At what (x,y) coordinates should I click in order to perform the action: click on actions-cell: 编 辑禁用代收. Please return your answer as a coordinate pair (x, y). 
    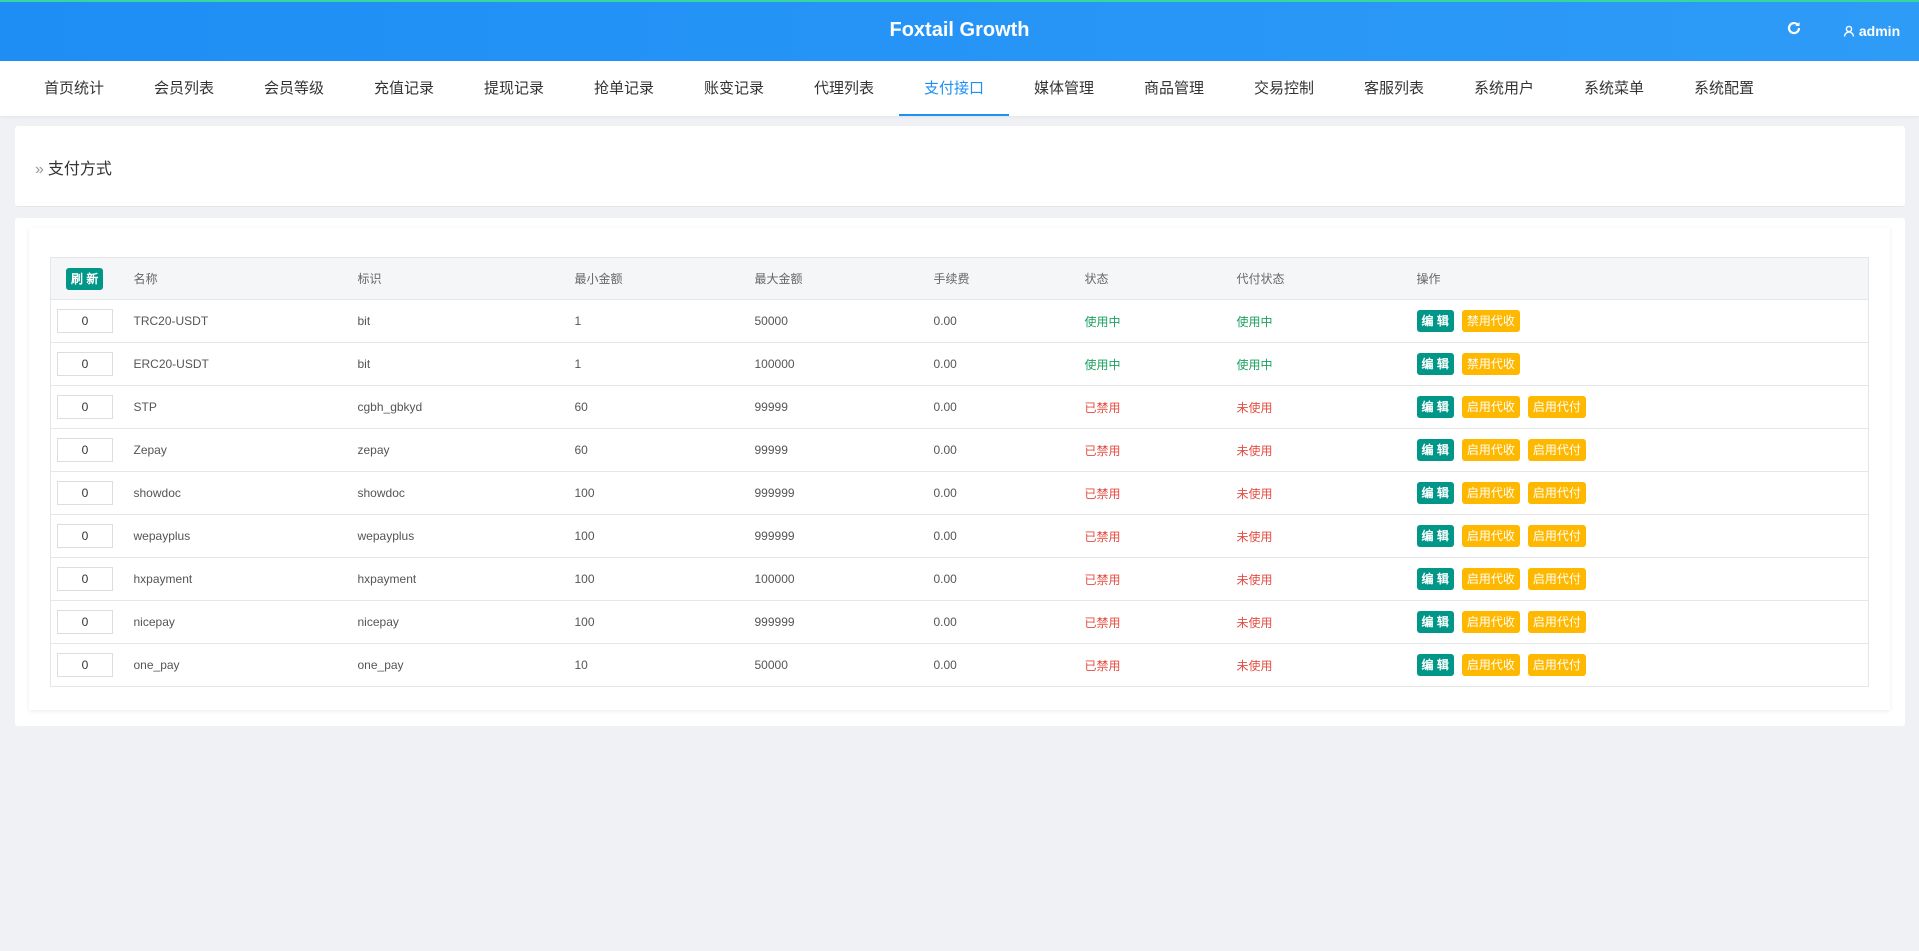
    Looking at the image, I should click on (1642, 364).